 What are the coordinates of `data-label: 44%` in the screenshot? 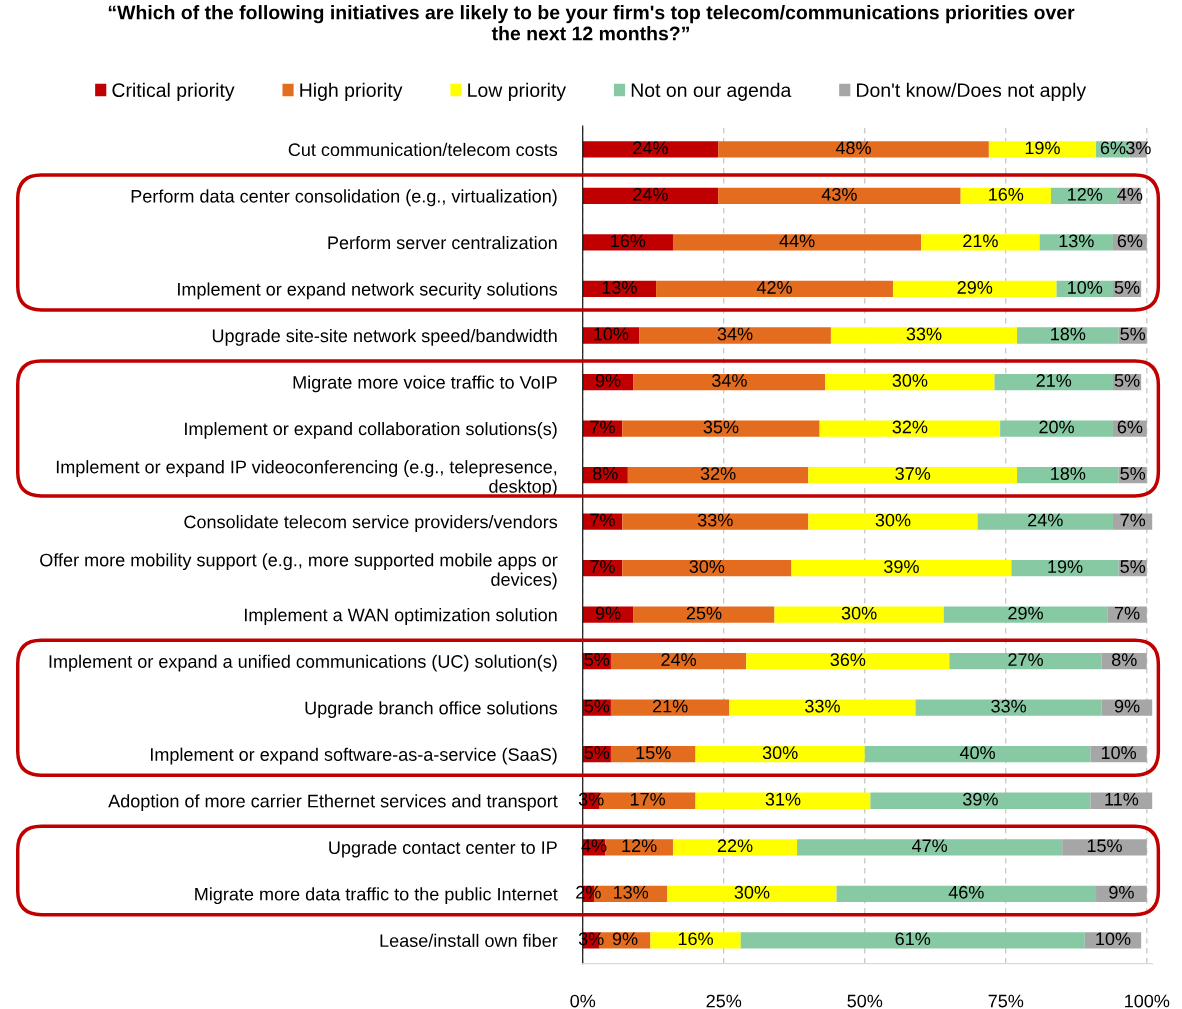 It's located at (797, 241).